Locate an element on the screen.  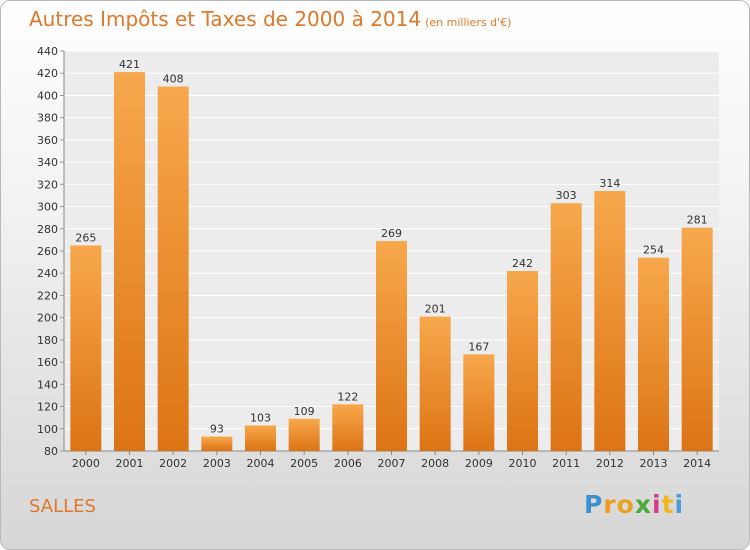
chart-title-text: Autres Impôts et Taxes de 2000 à 2014 is located at coordinates (225, 19).